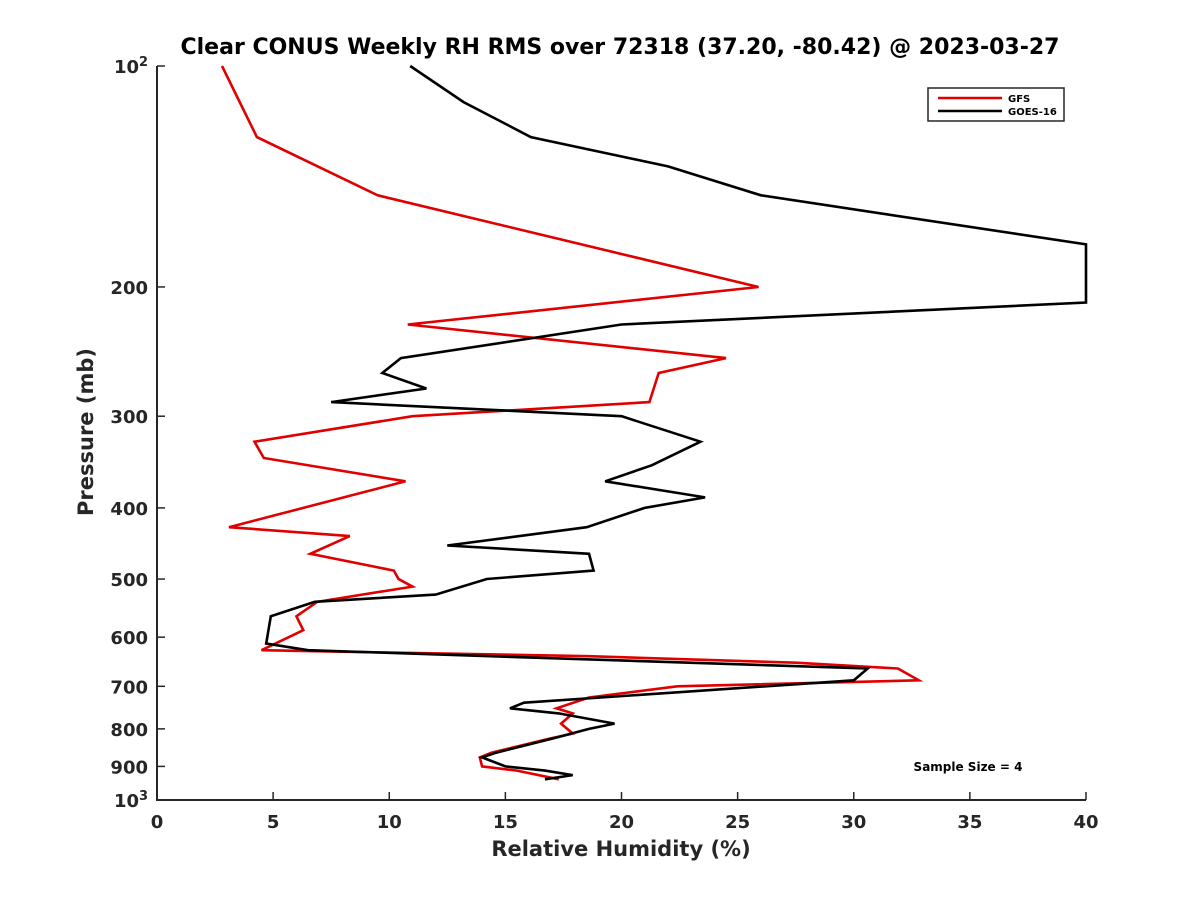 Image resolution: width=1200 pixels, height=900 pixels. I want to click on x-tick-label: 25, so click(737, 822).